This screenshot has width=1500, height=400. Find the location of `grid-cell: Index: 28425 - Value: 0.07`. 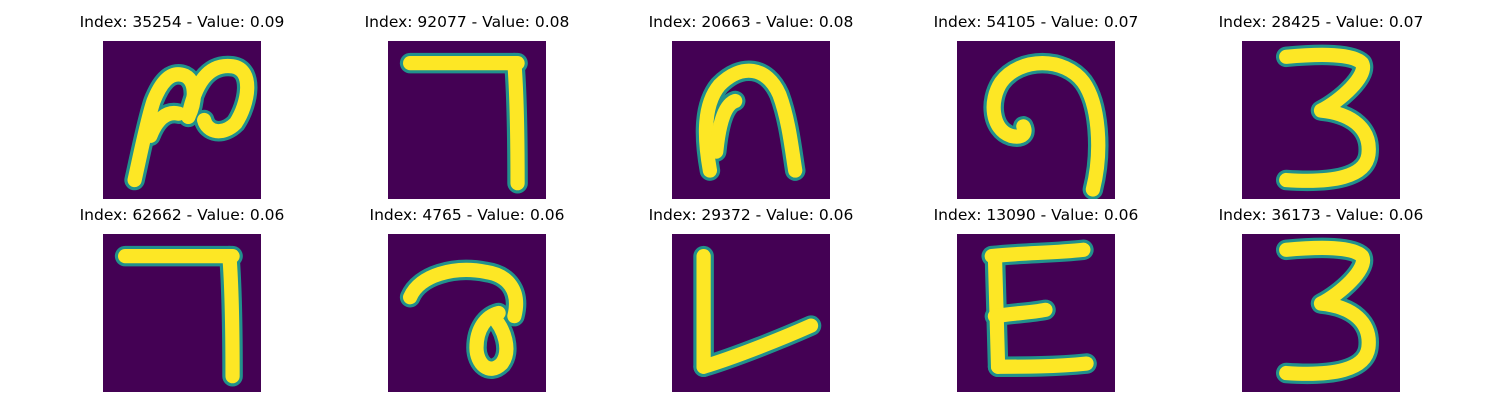

grid-cell: Index: 28425 - Value: 0.07 is located at coordinates (1321, 103).